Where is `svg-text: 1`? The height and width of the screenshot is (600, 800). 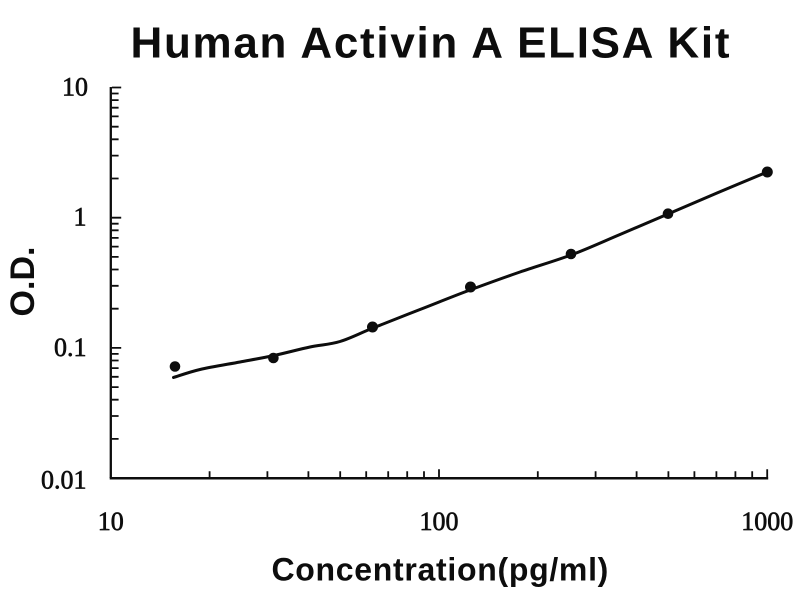
svg-text: 1 is located at coordinates (80, 217).